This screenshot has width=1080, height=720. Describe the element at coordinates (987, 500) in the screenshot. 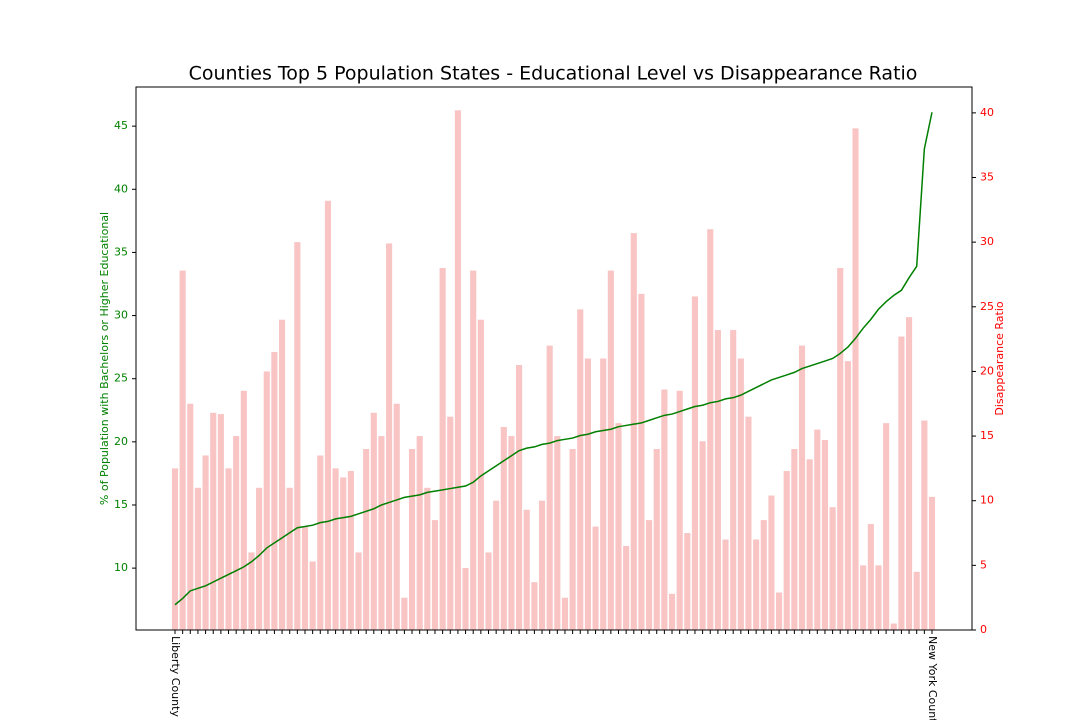

I see `y2-tick-label: 10` at that location.